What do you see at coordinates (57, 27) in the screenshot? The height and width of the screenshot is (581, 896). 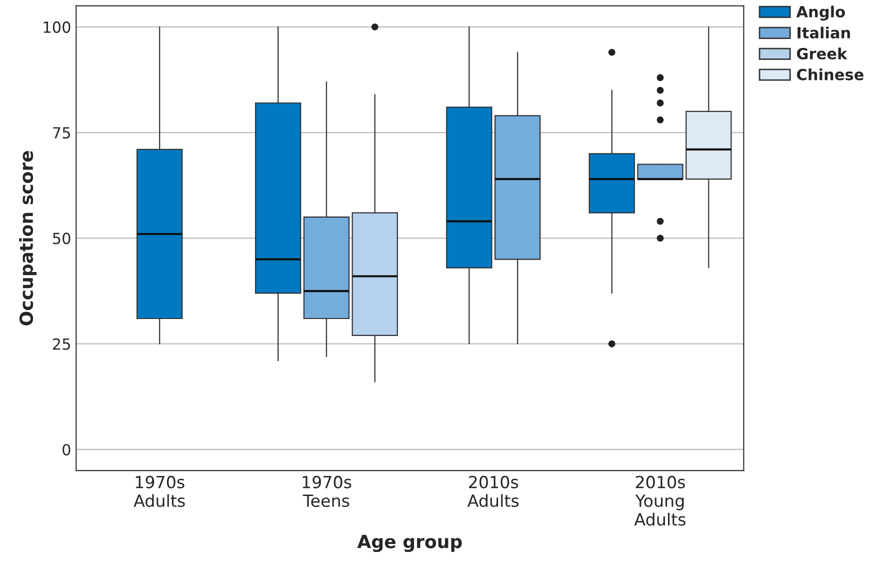 I see `y-tick-label: 100` at bounding box center [57, 27].